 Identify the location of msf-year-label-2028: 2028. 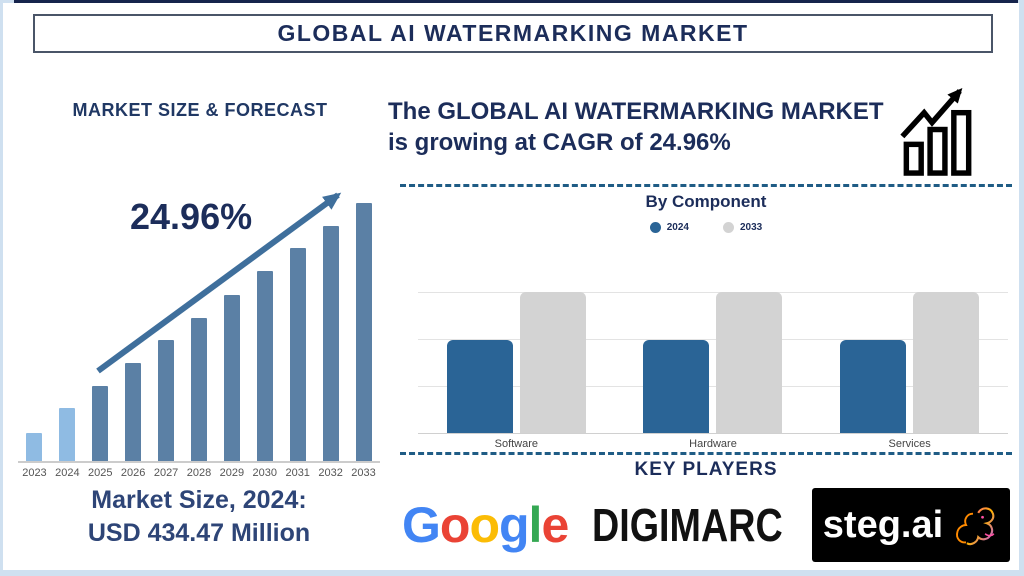
(199, 473).